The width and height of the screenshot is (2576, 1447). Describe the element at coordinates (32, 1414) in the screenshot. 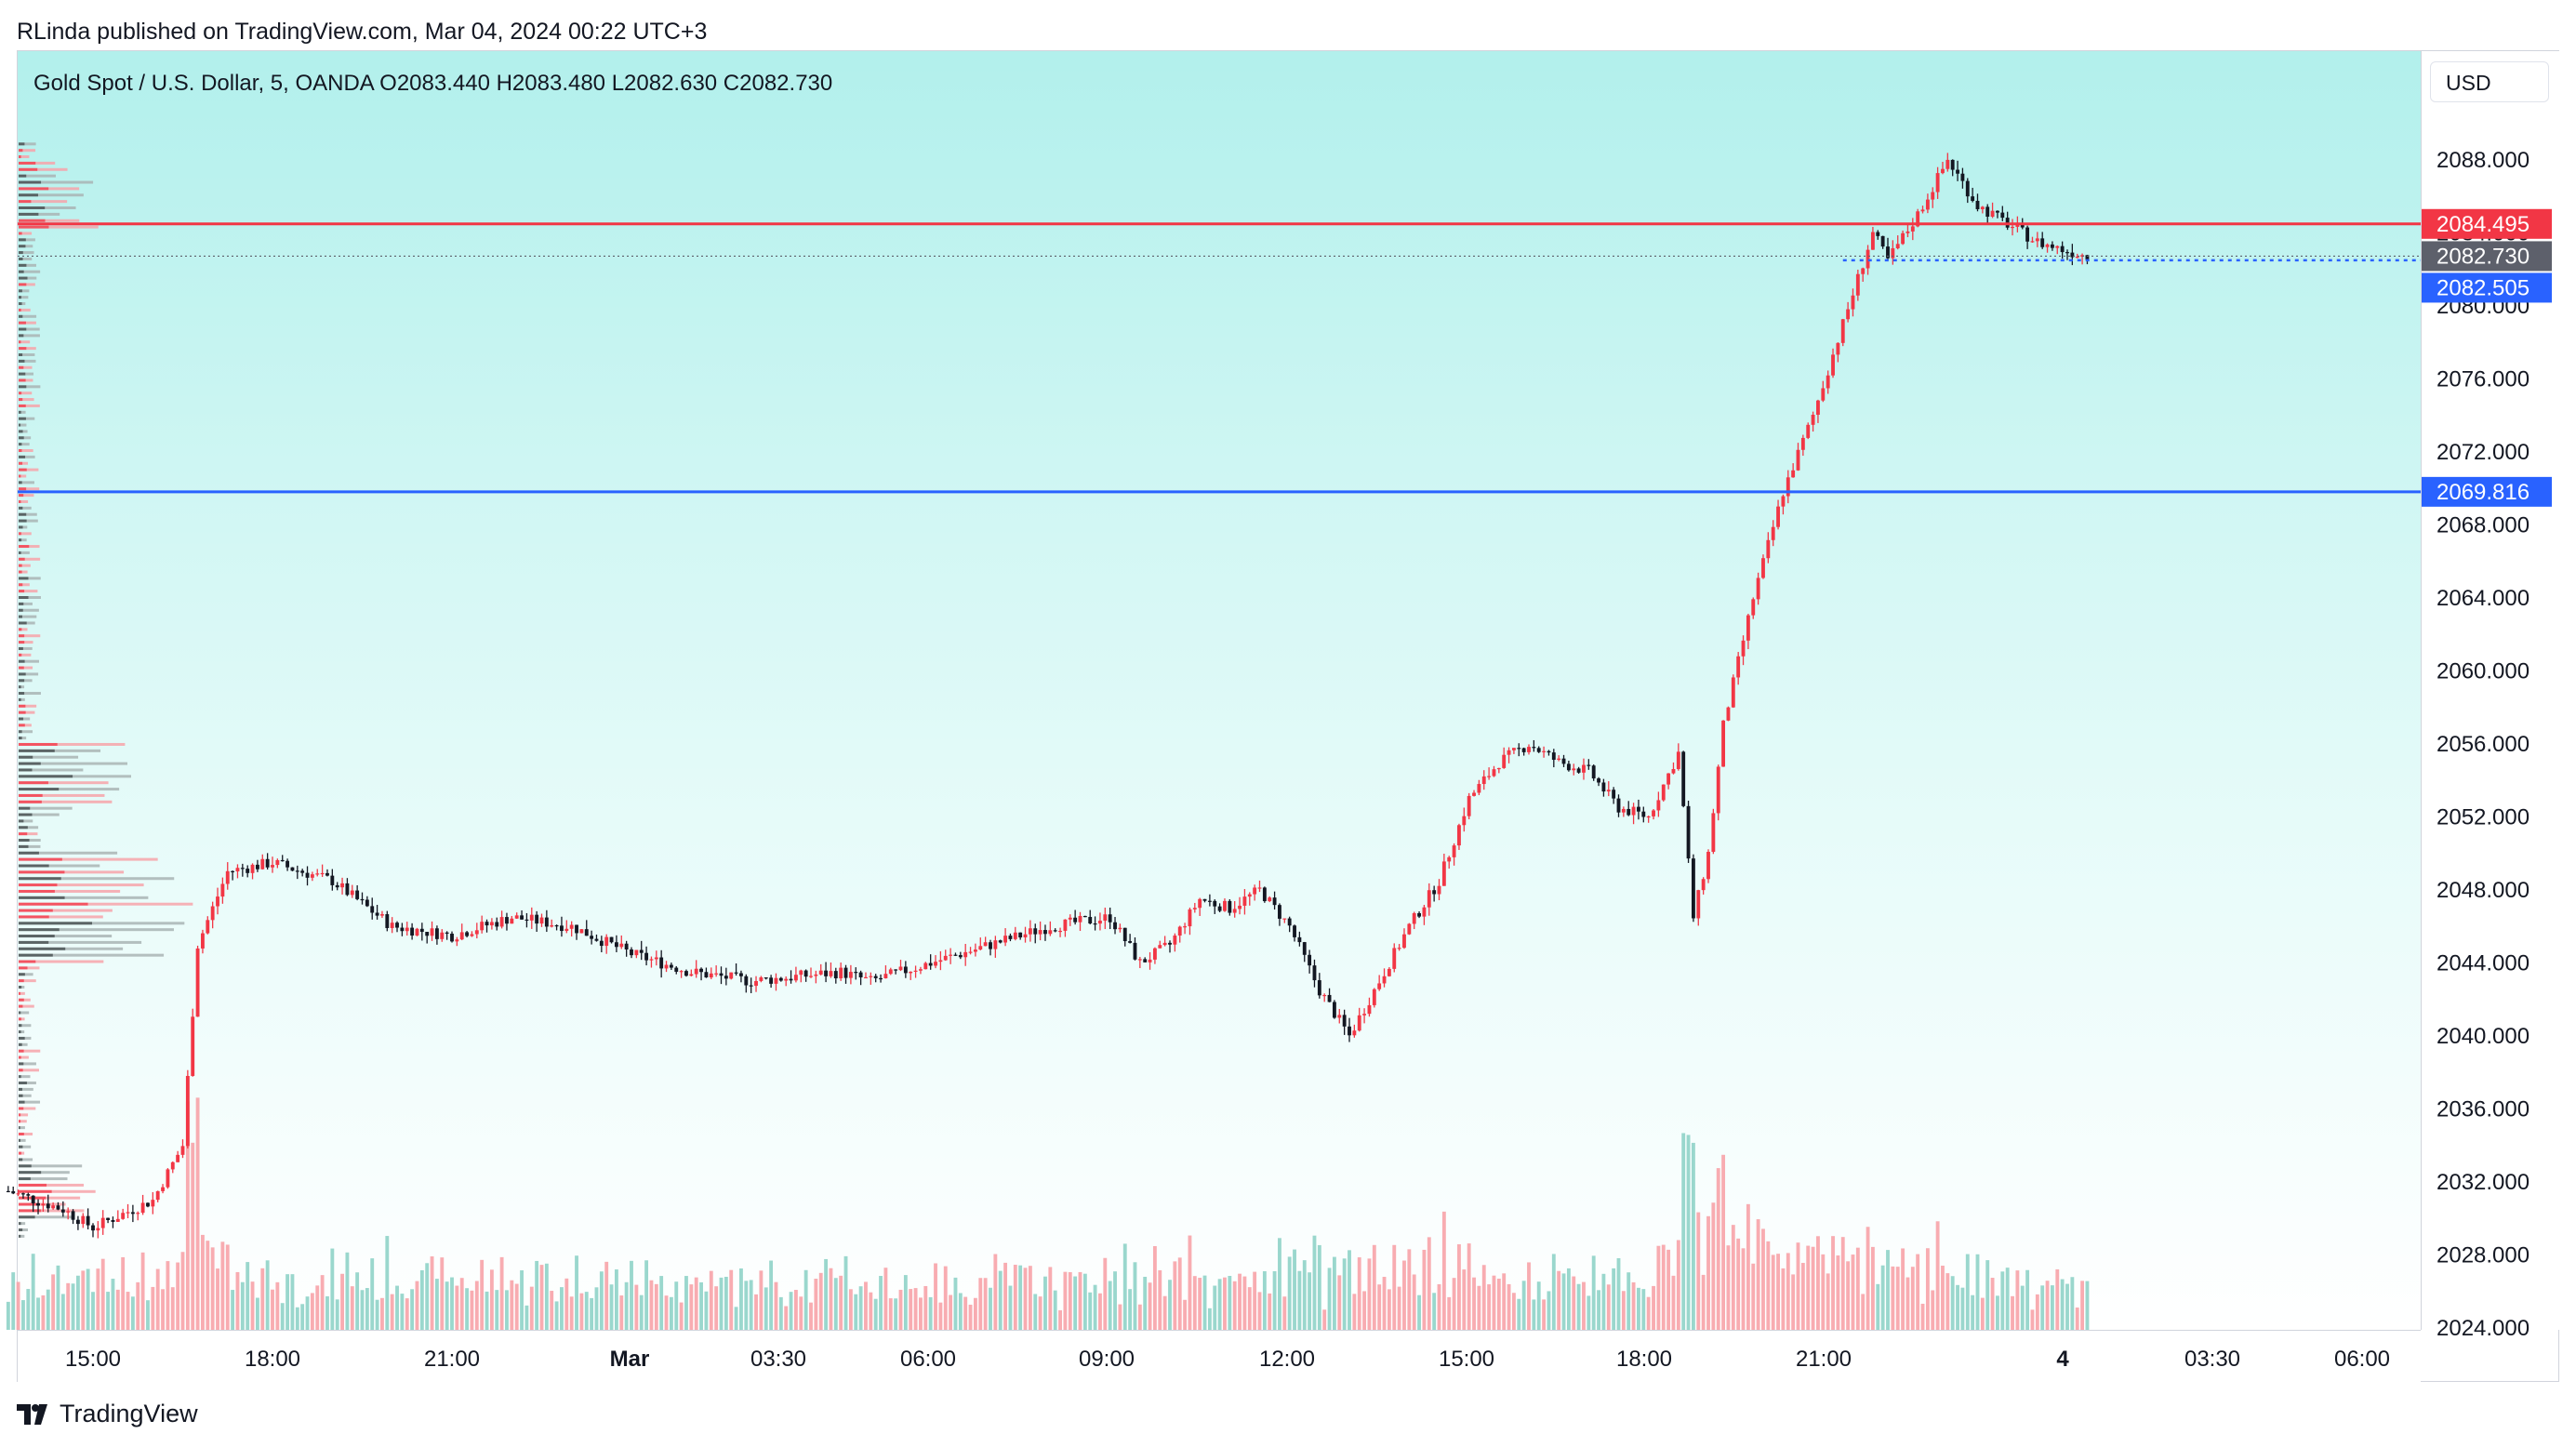

I see `tradingview-logo-icon` at that location.